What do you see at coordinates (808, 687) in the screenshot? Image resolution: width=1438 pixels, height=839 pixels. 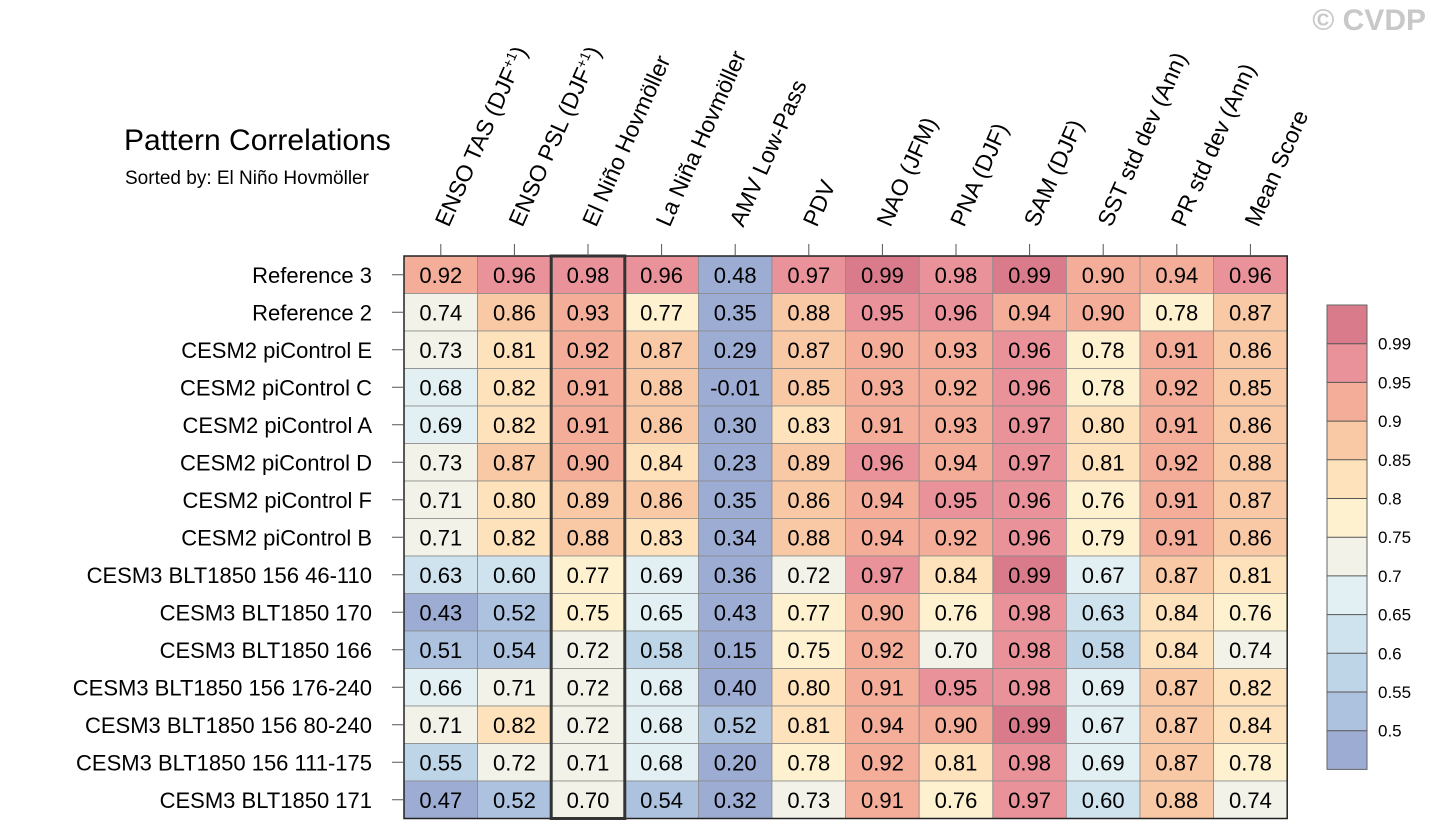 I see `cell-value: 0.80` at bounding box center [808, 687].